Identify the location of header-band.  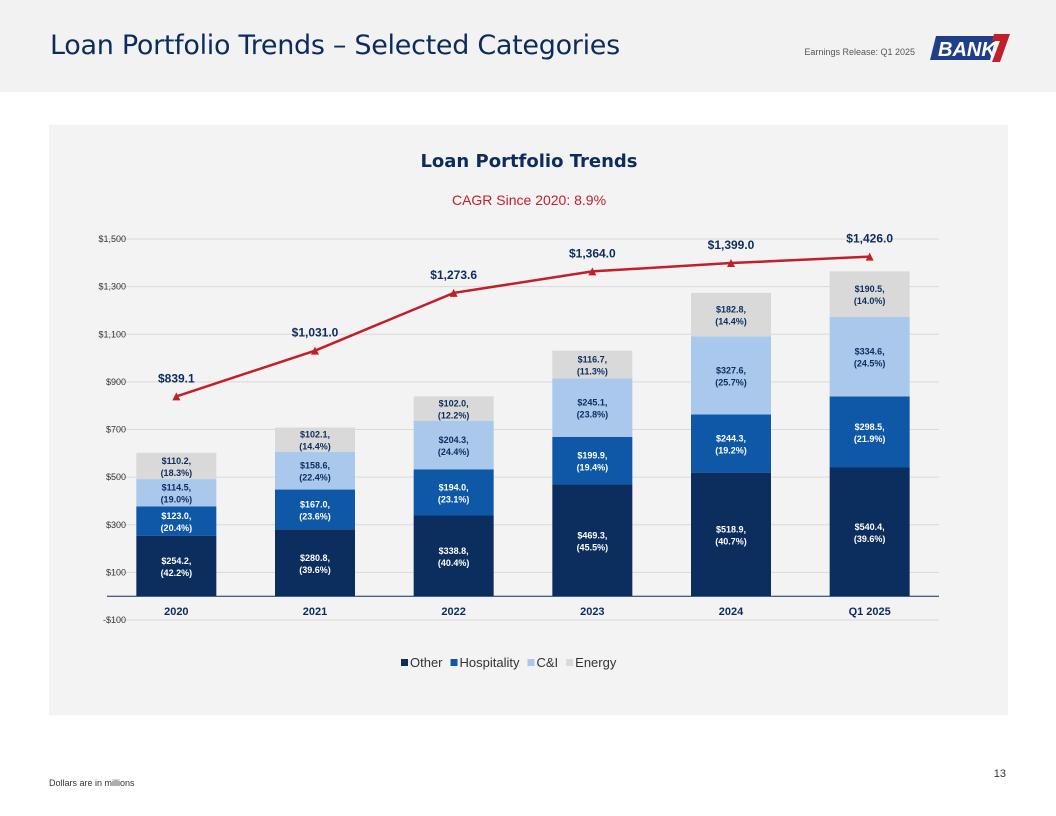
(528, 46).